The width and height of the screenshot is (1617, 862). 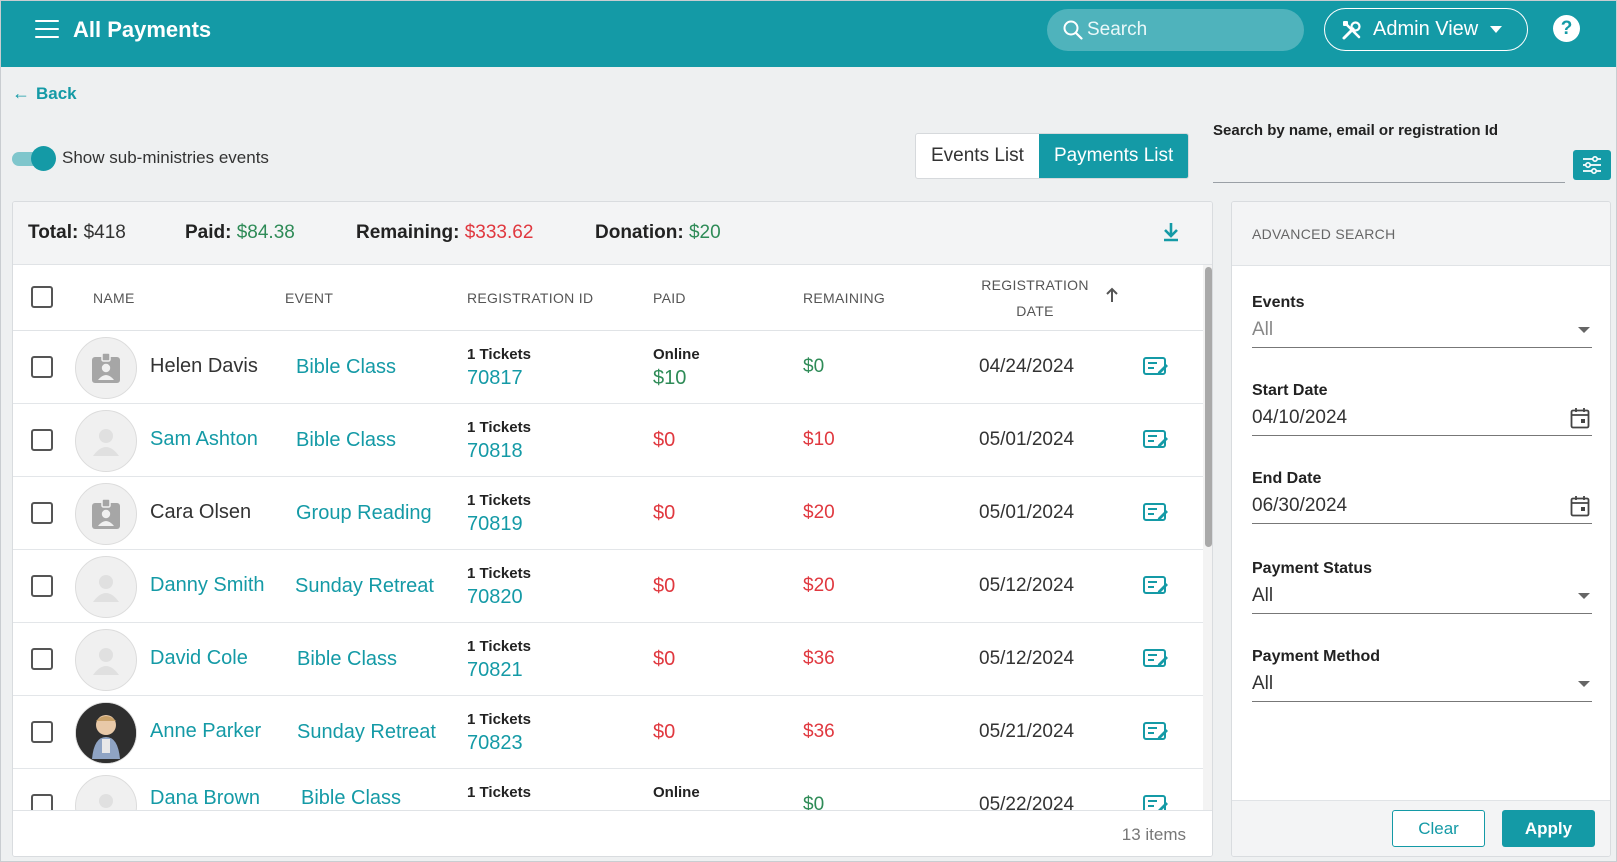 I want to click on donation-label: Donation:, so click(x=639, y=232).